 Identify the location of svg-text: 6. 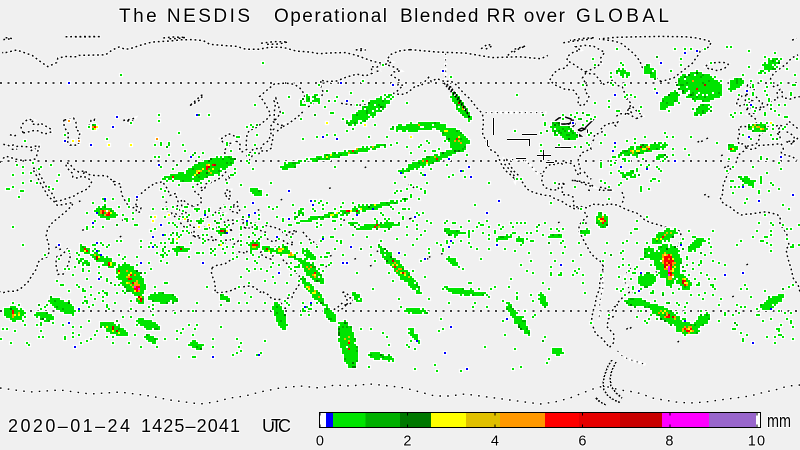
(582, 442).